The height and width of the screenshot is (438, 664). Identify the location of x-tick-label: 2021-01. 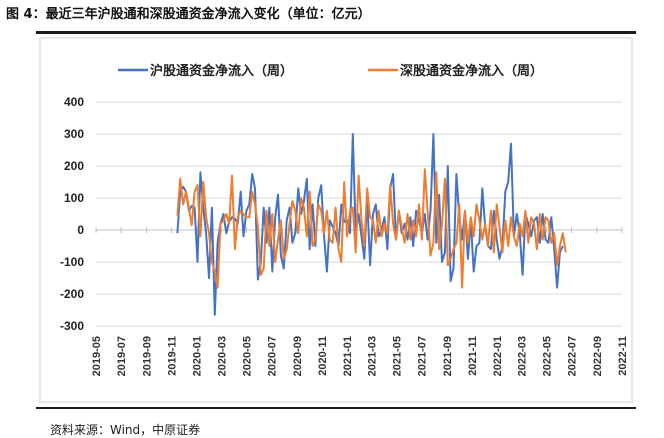
(348, 356).